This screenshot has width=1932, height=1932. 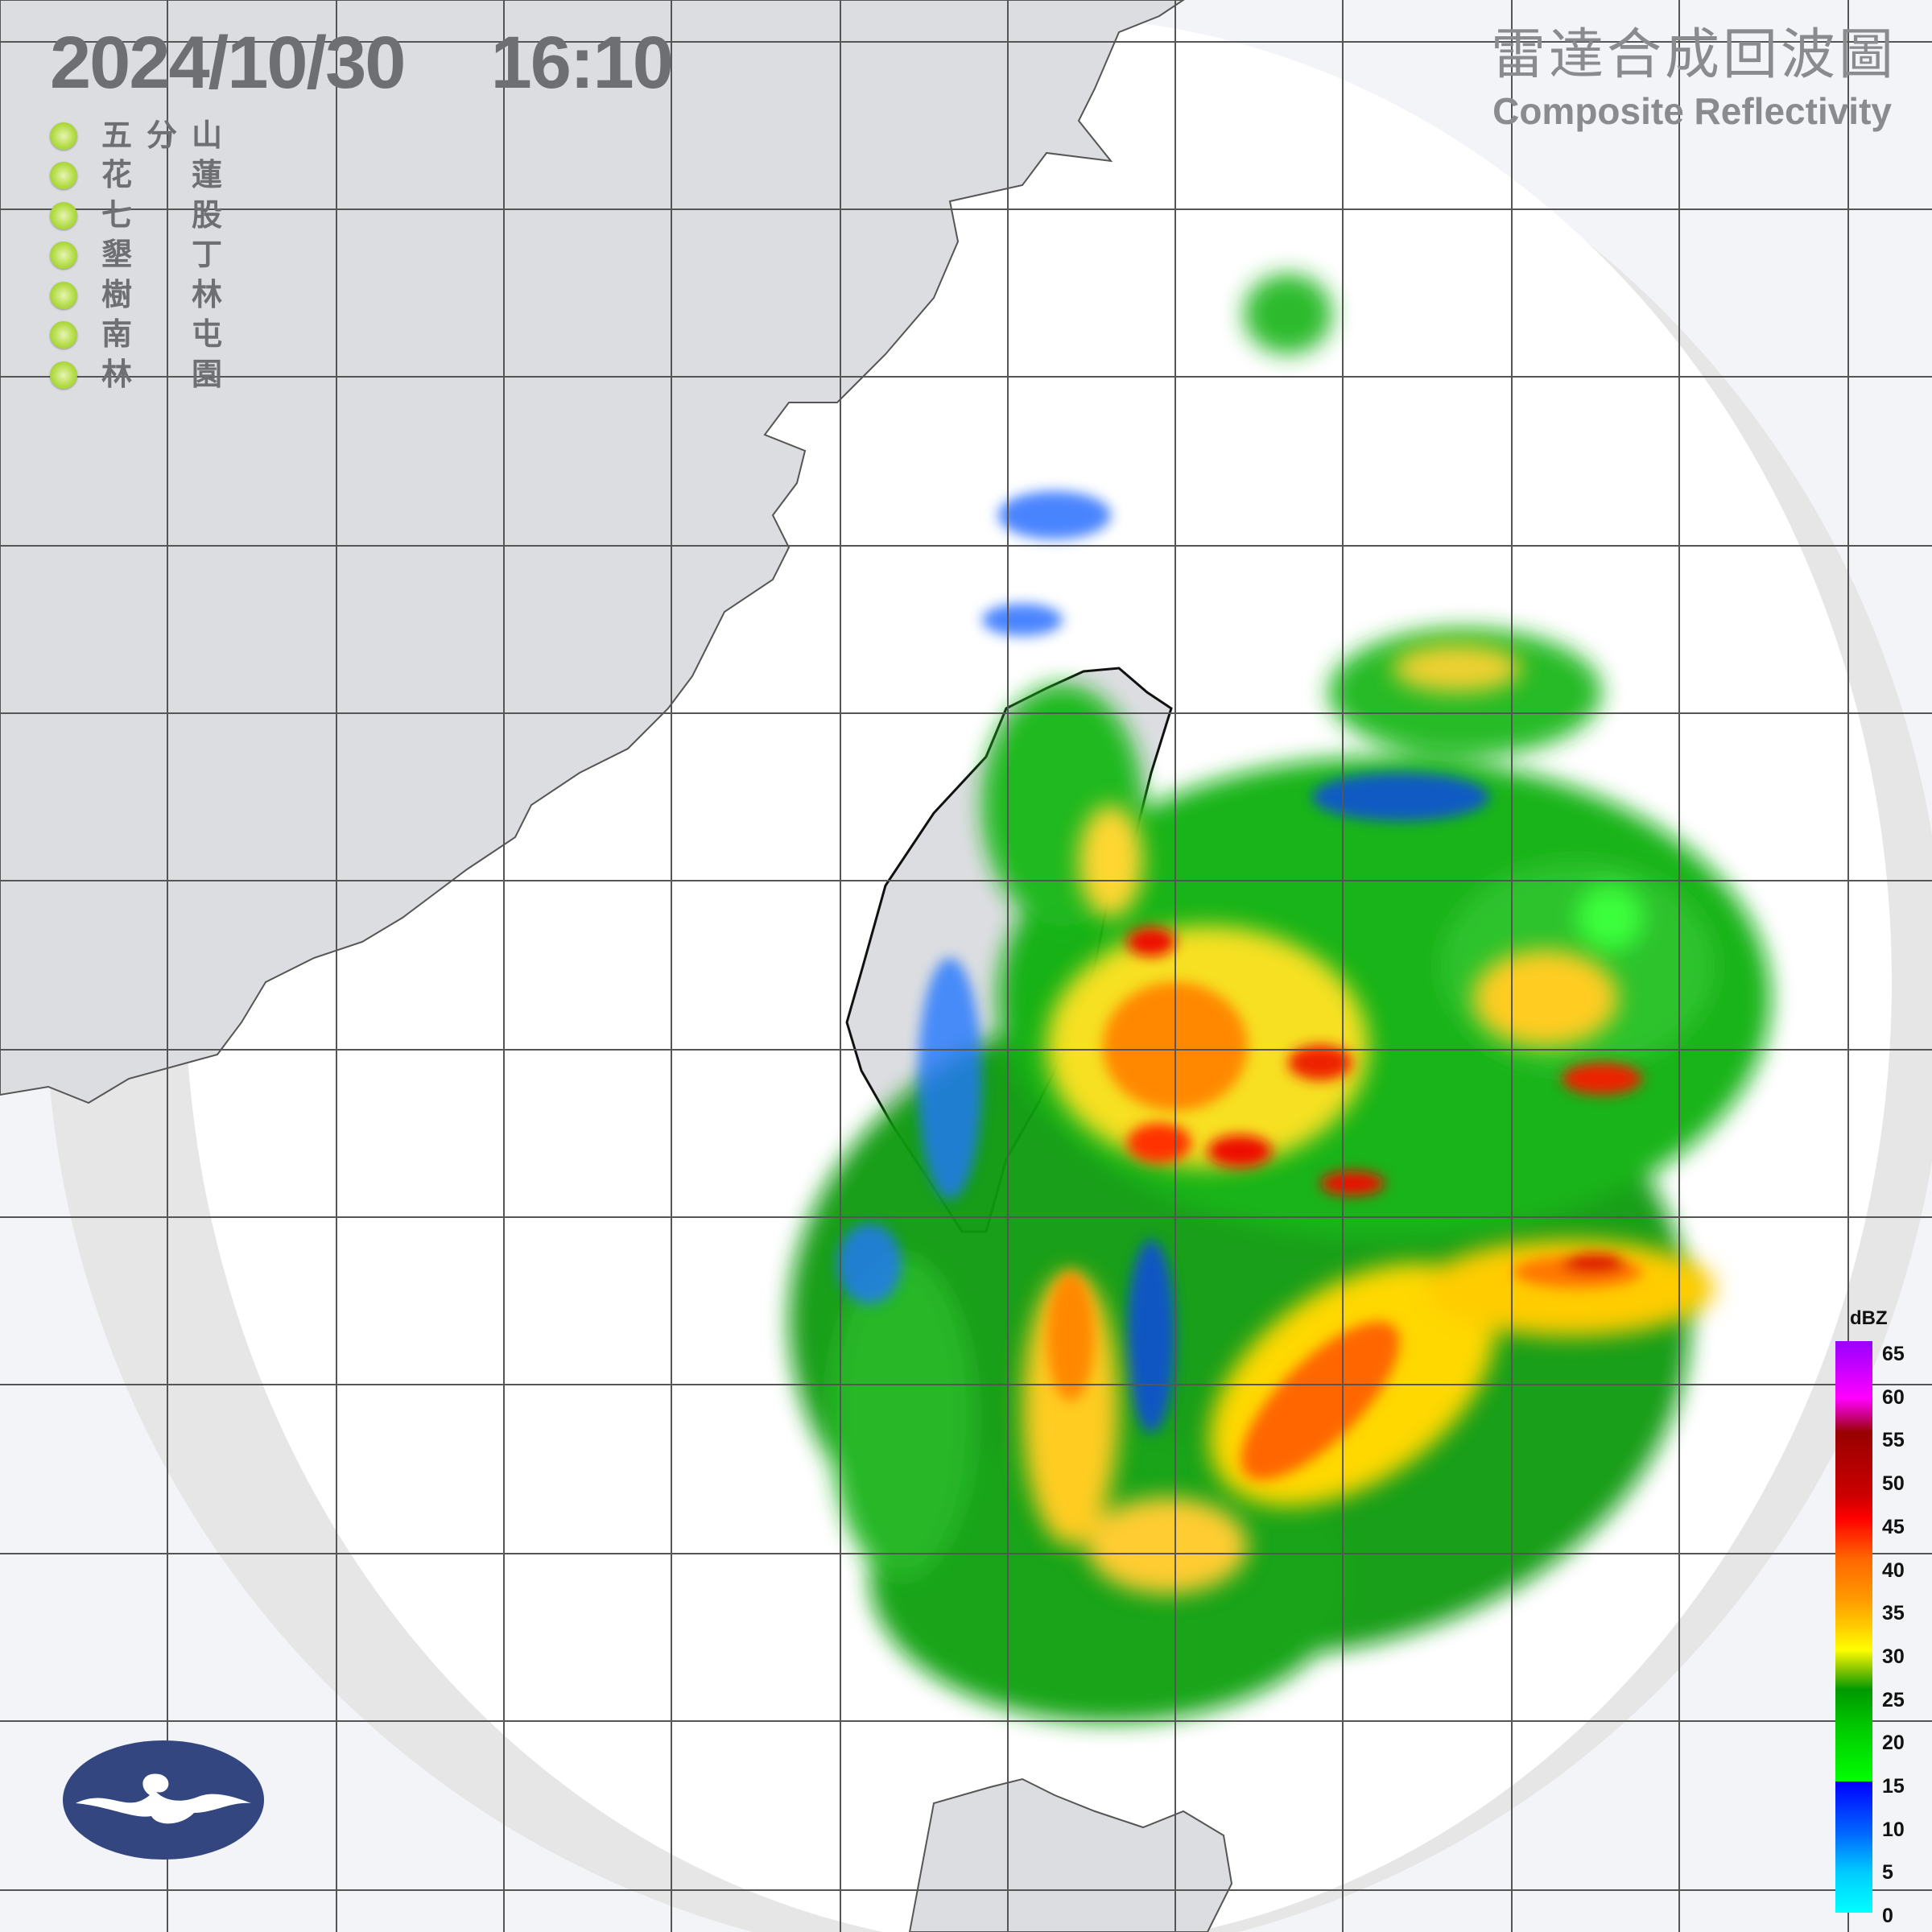 I want to click on legend-tick-label: 60, so click(x=1893, y=1397).